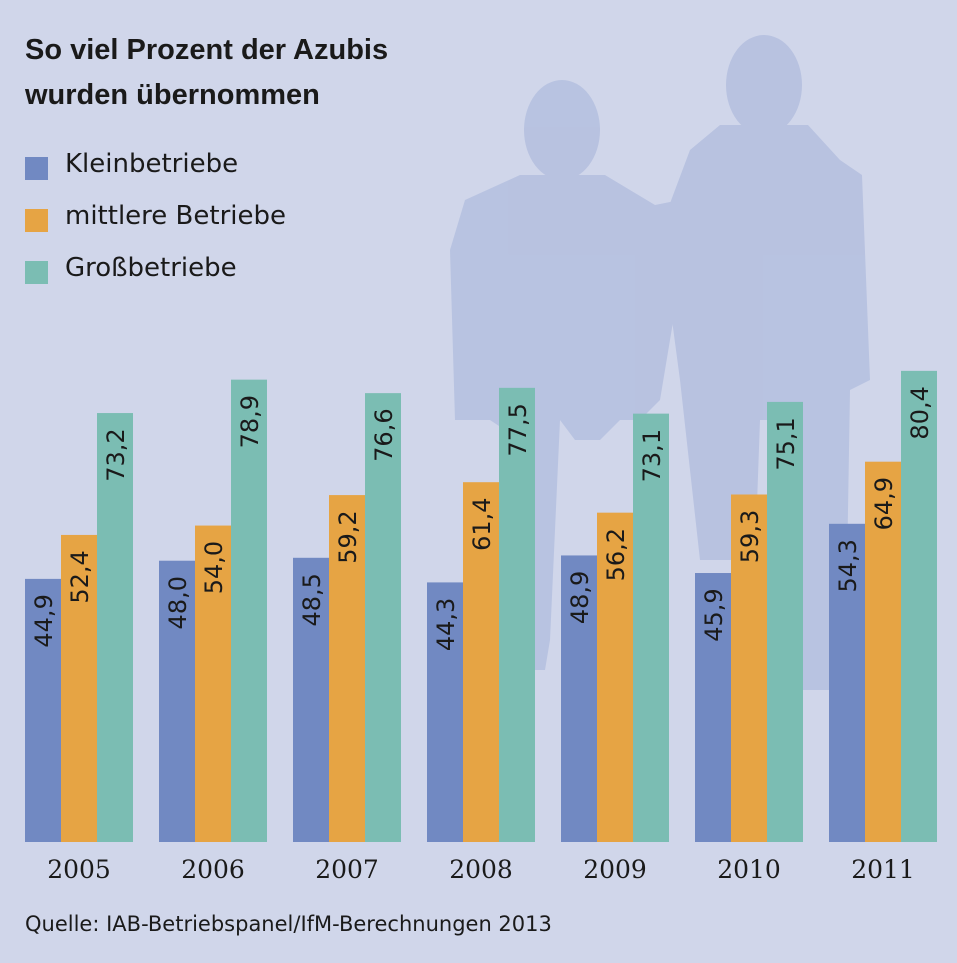 The width and height of the screenshot is (957, 963). I want to click on value-label: 48,9, so click(580, 597).